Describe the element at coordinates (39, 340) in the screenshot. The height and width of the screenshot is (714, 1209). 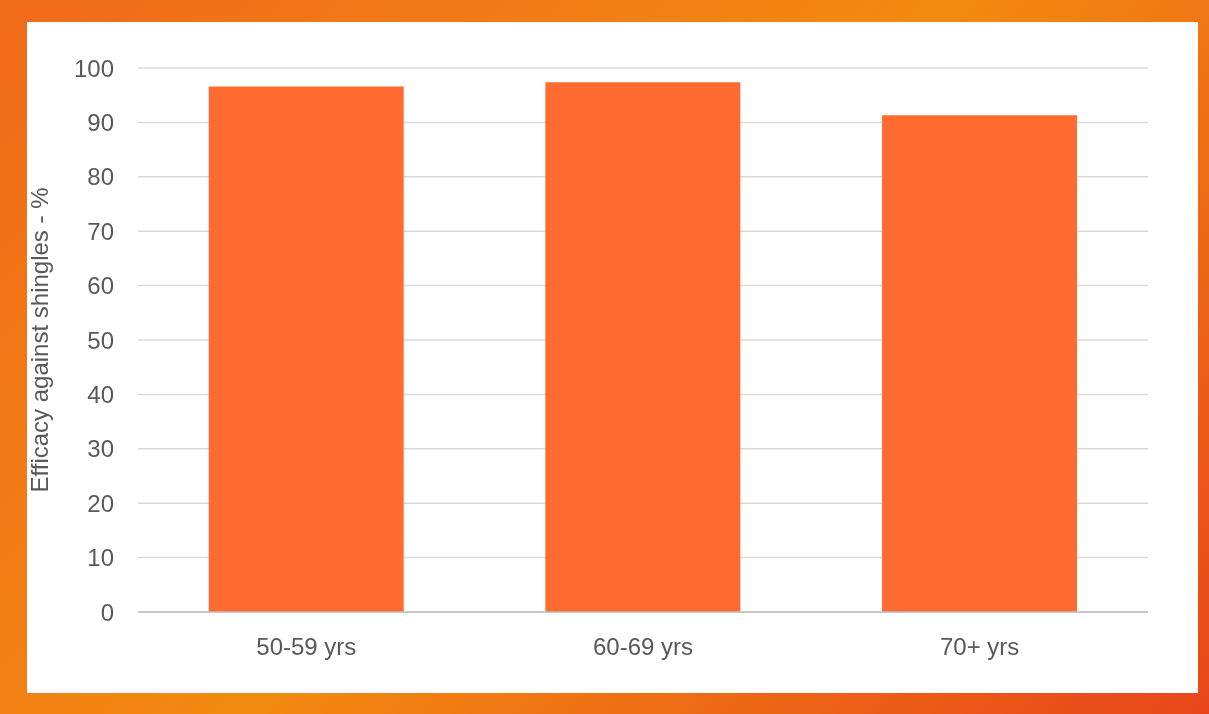
I see `y-axis-title: Efficacy against shingles - %` at that location.